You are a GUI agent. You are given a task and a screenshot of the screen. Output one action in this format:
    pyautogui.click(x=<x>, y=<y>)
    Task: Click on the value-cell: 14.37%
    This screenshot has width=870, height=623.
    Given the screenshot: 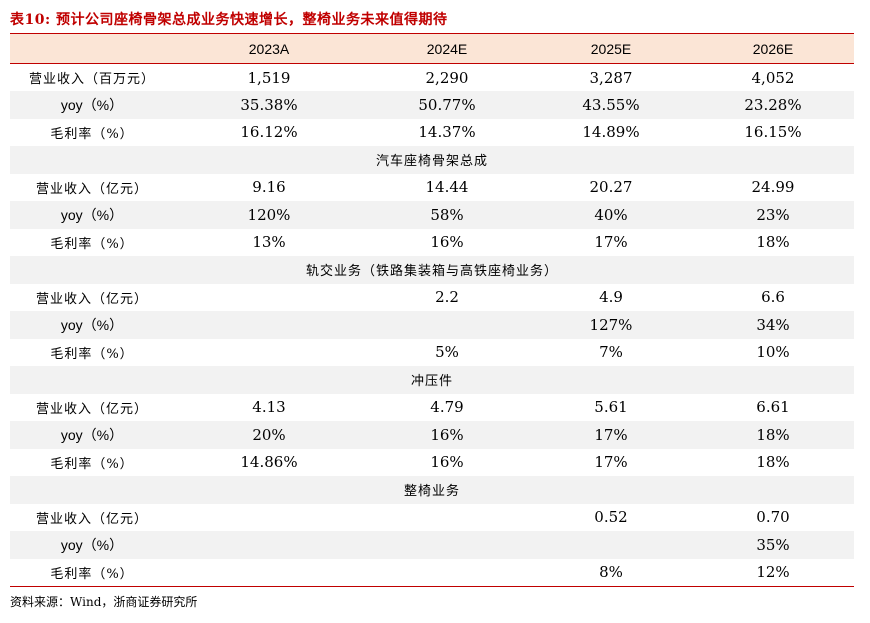 What is the action you would take?
    pyautogui.click(x=447, y=132)
    